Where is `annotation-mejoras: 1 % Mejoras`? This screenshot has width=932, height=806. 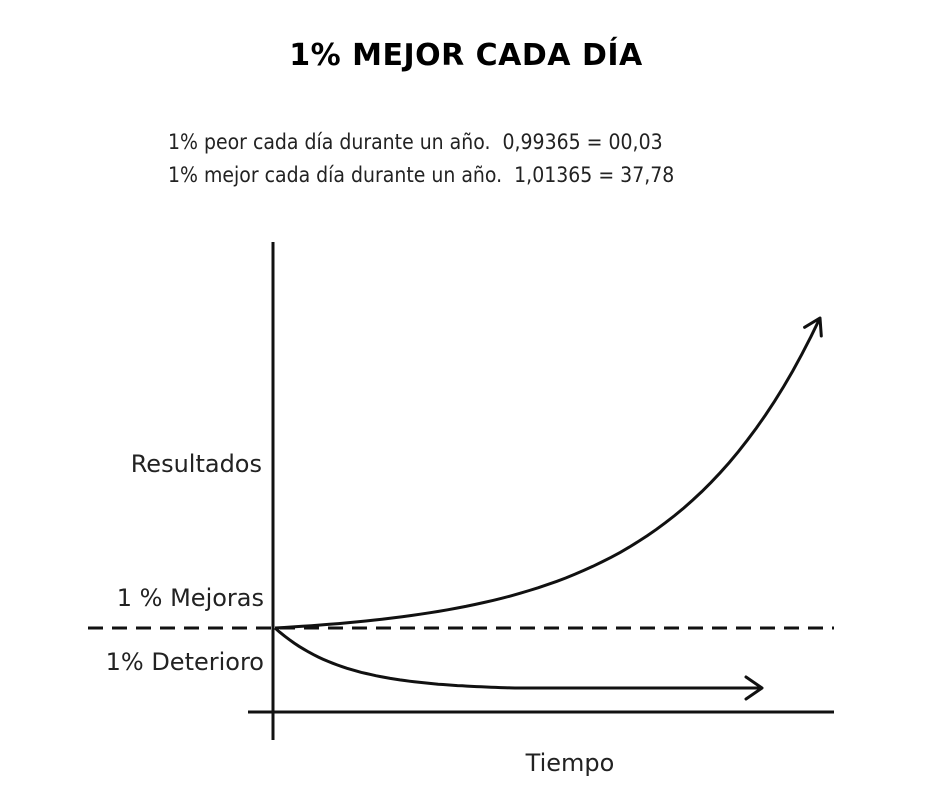 annotation-mejoras: 1 % Mejoras is located at coordinates (190, 598).